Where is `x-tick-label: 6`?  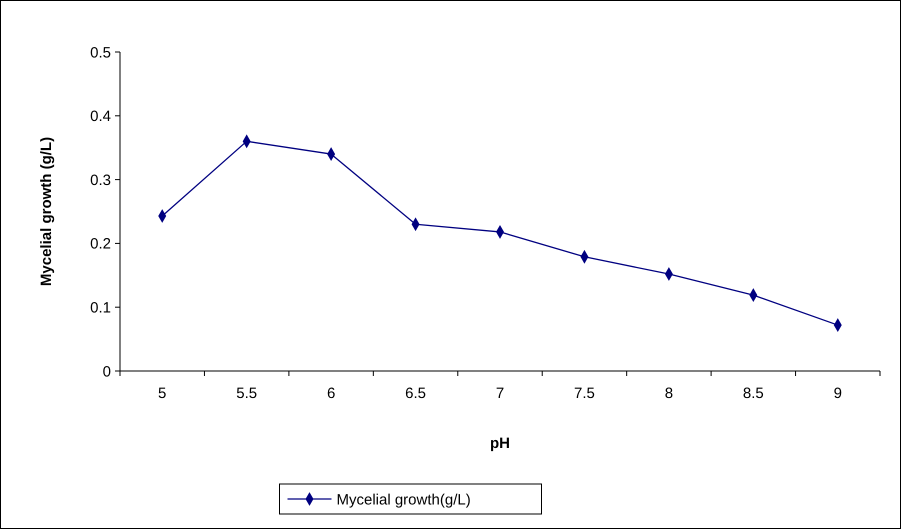 x-tick-label: 6 is located at coordinates (331, 393).